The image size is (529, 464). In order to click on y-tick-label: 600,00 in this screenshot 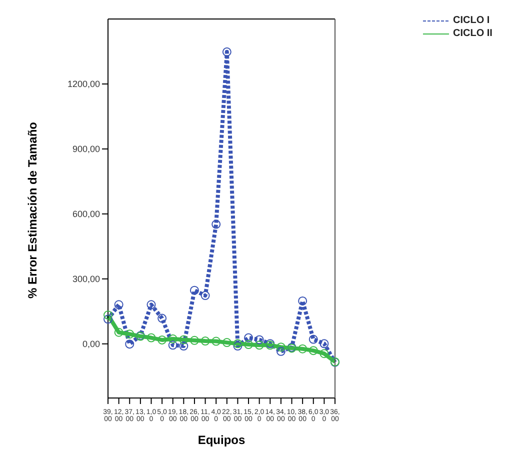, I will do `click(86, 214)`.